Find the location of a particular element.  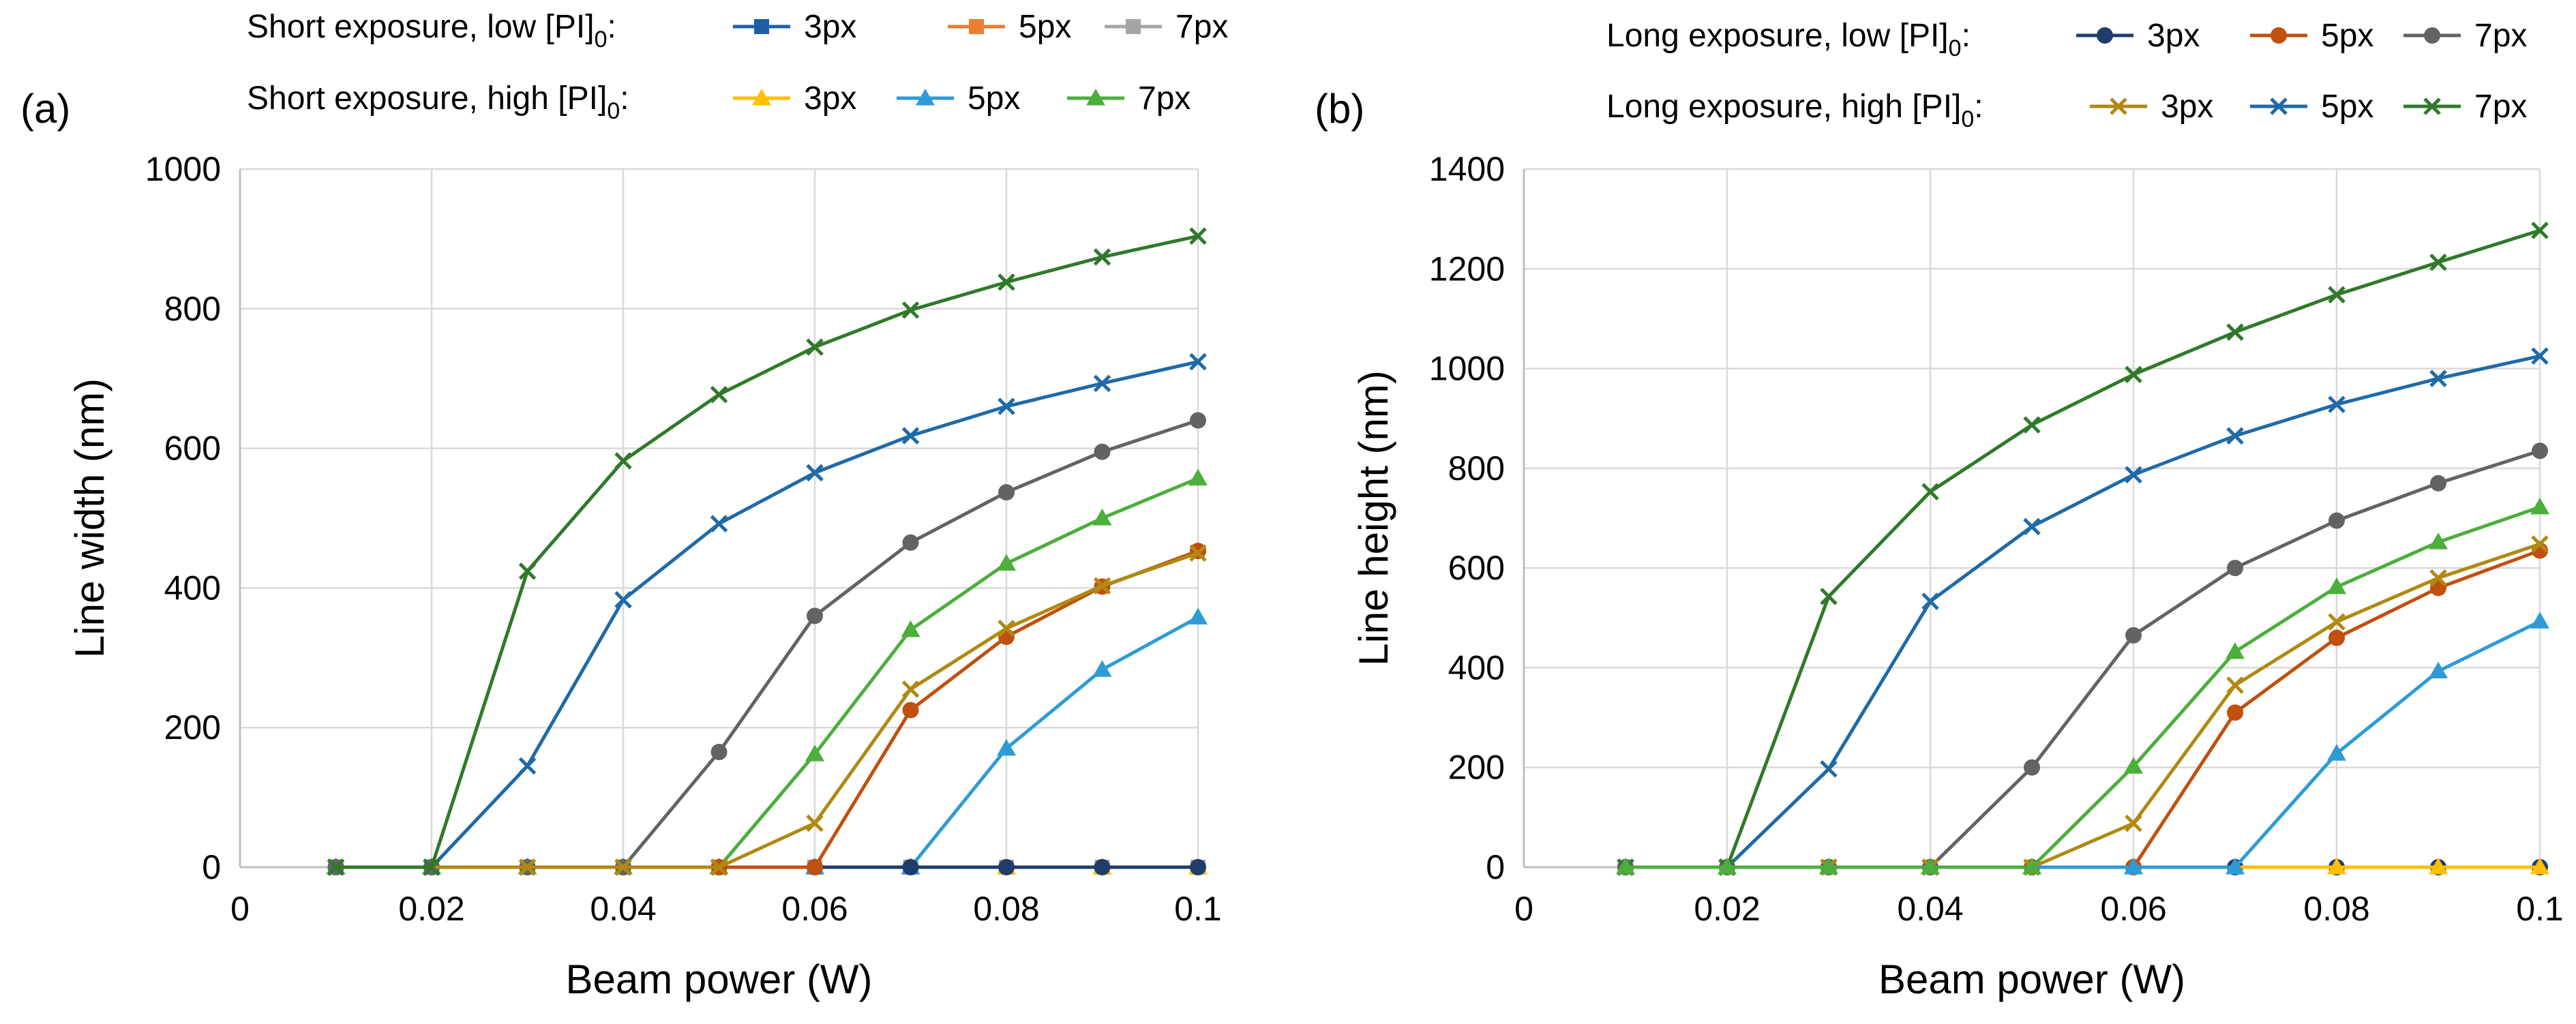

x-tick-label: 0.02 is located at coordinates (1727, 909).